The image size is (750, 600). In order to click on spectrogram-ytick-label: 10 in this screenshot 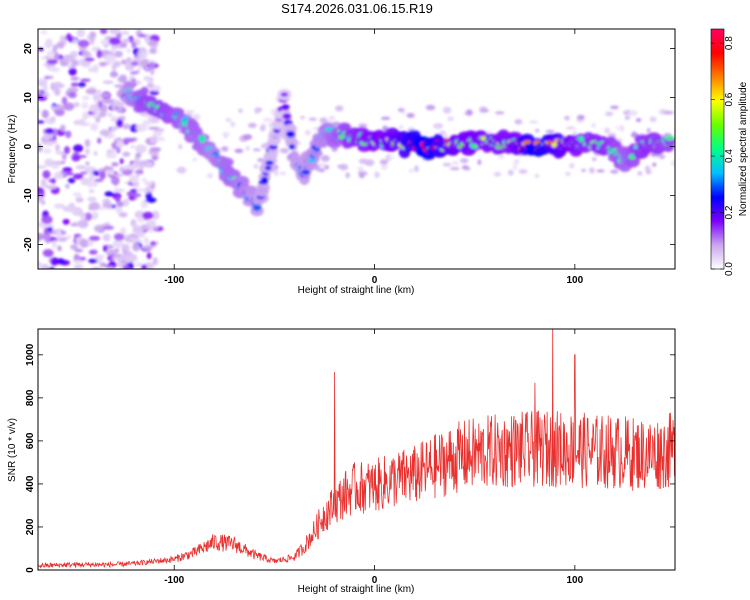, I will do `click(28, 98)`.